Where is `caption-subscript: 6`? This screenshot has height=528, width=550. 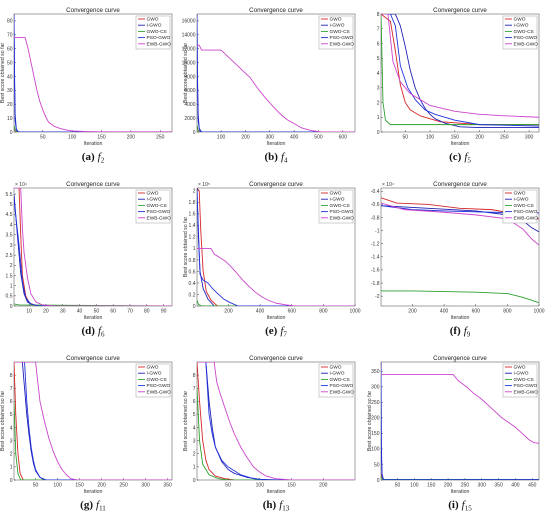 caption-subscript: 6 is located at coordinates (103, 335).